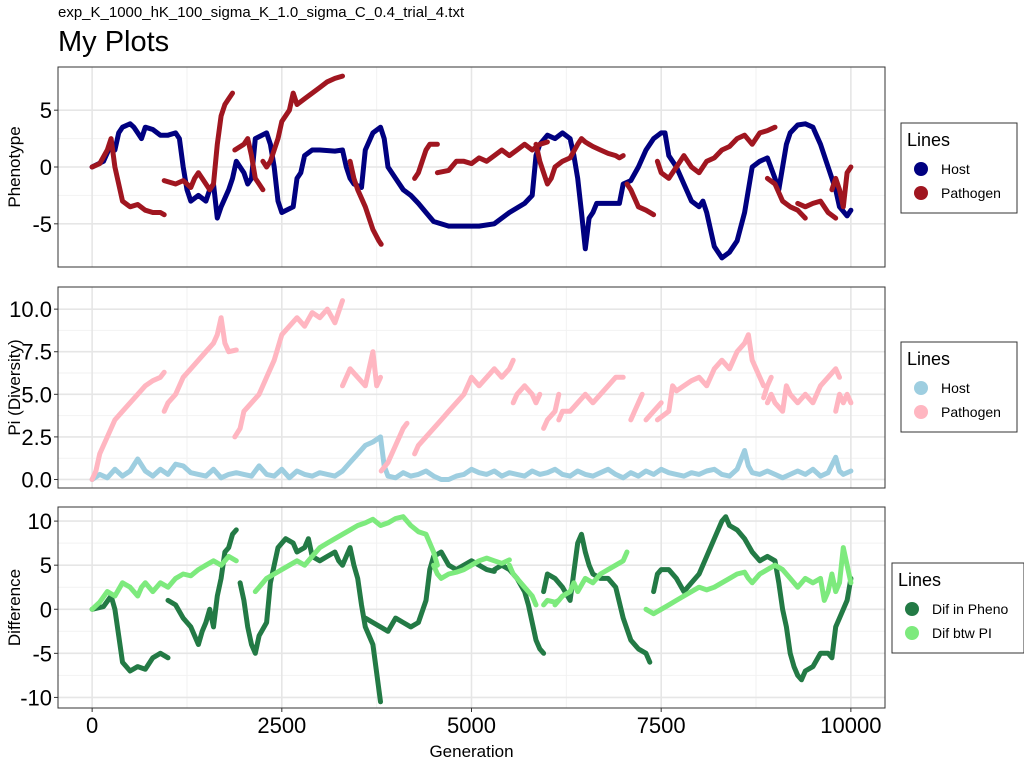  What do you see at coordinates (14, 166) in the screenshot?
I see `y-axis-label: Phenotype` at bounding box center [14, 166].